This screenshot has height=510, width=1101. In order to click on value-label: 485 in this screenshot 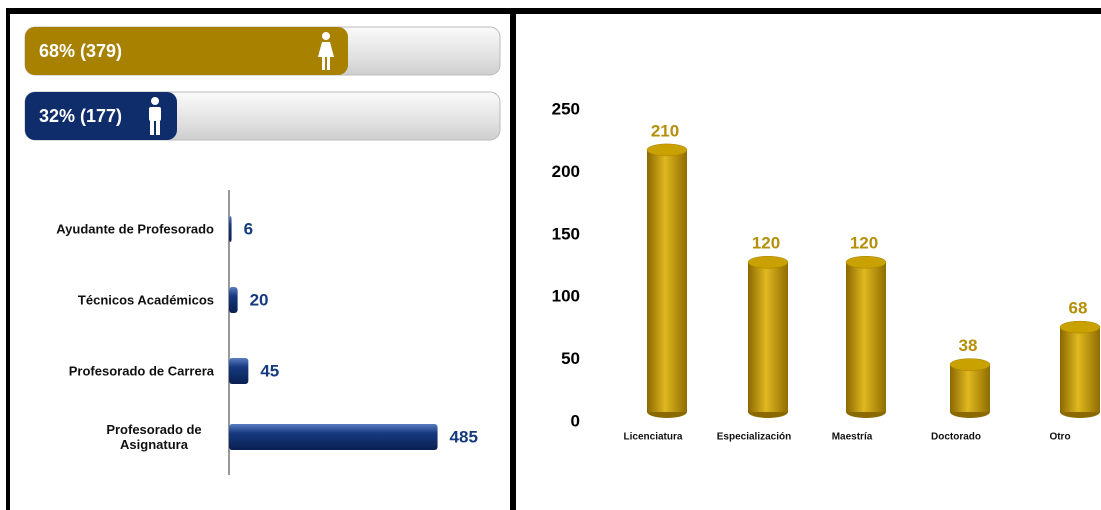, I will do `click(464, 436)`.